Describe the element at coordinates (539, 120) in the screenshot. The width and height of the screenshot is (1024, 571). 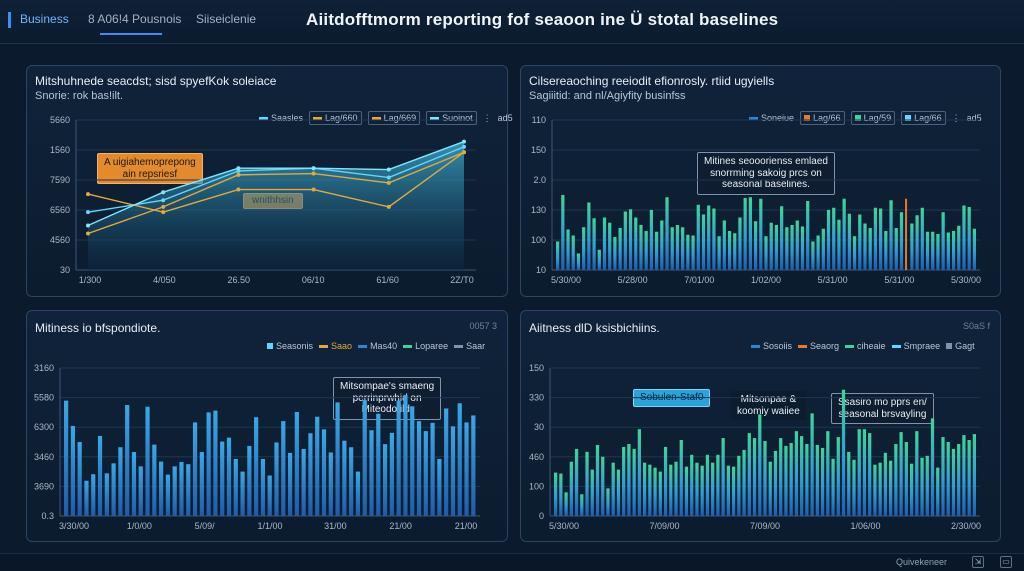
I see `y-tick-label: 110` at that location.